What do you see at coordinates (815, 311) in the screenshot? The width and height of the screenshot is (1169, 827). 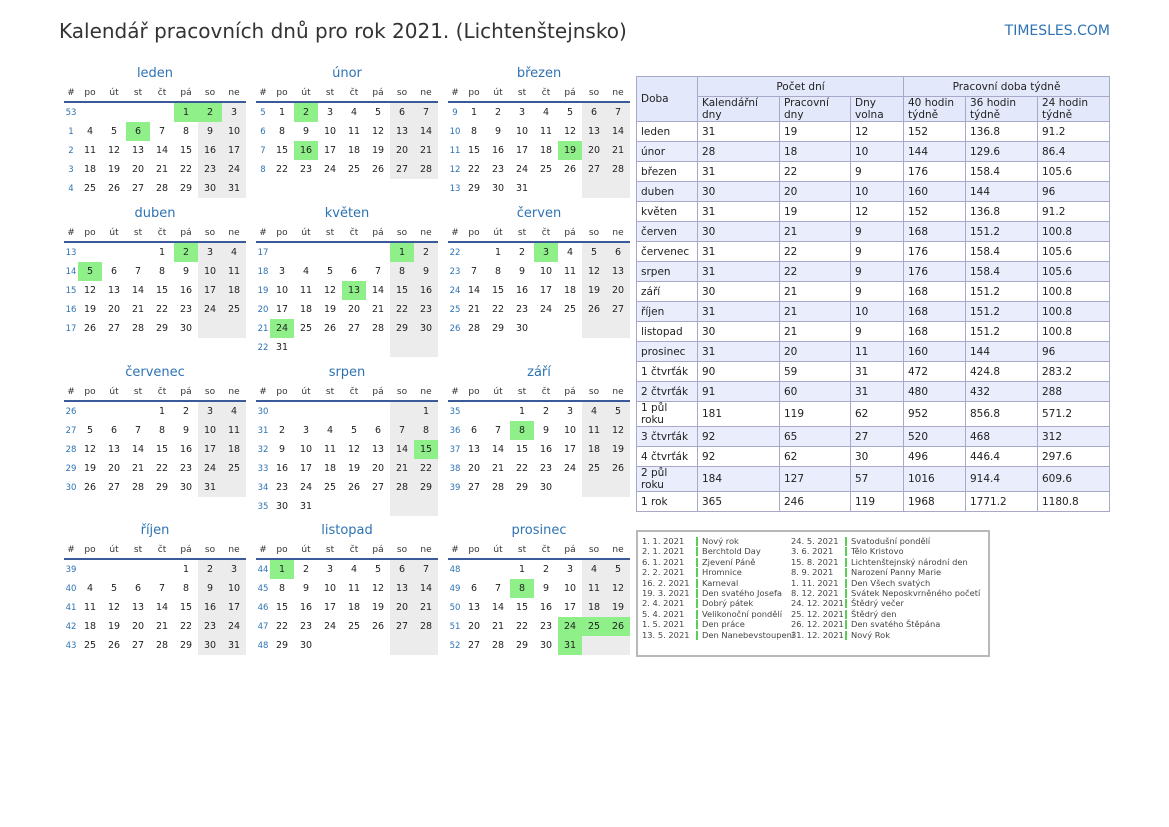 I see `value-cell: 21` at bounding box center [815, 311].